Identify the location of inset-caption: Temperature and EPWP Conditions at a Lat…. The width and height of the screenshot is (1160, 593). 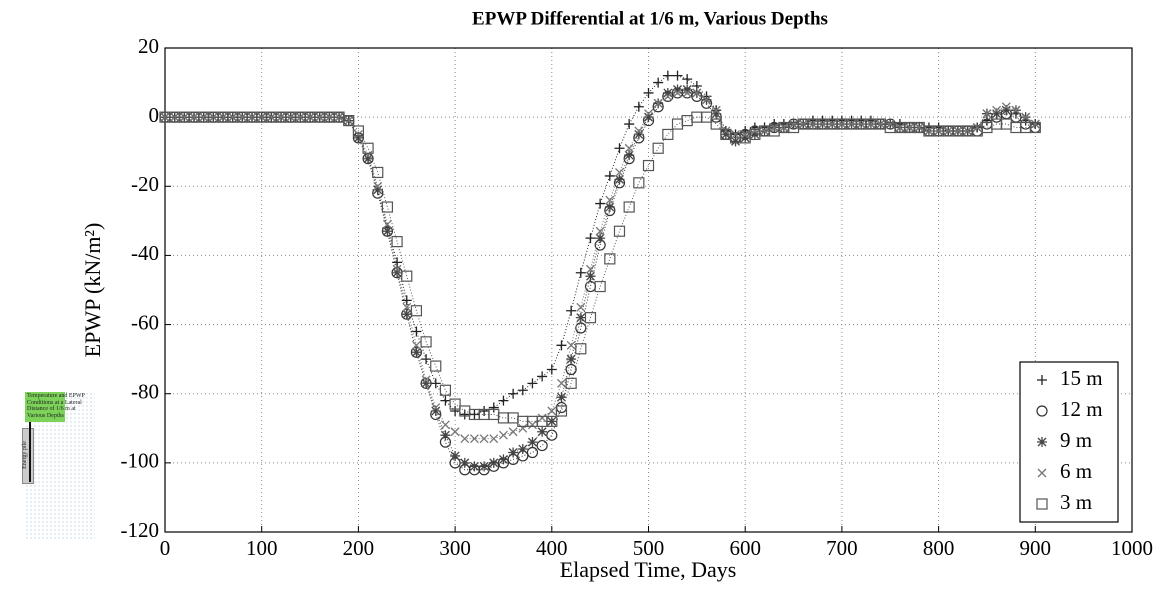
(56, 406).